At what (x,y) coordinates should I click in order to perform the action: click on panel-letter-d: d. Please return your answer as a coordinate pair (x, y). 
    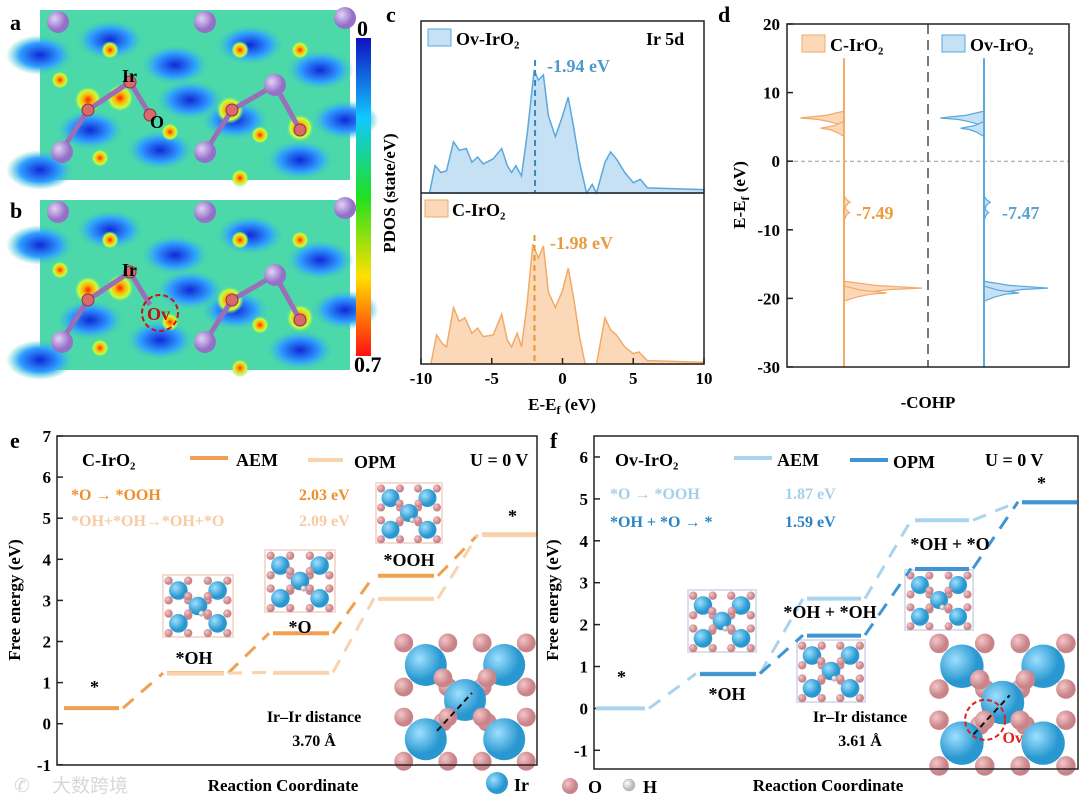
    Looking at the image, I should click on (724, 14).